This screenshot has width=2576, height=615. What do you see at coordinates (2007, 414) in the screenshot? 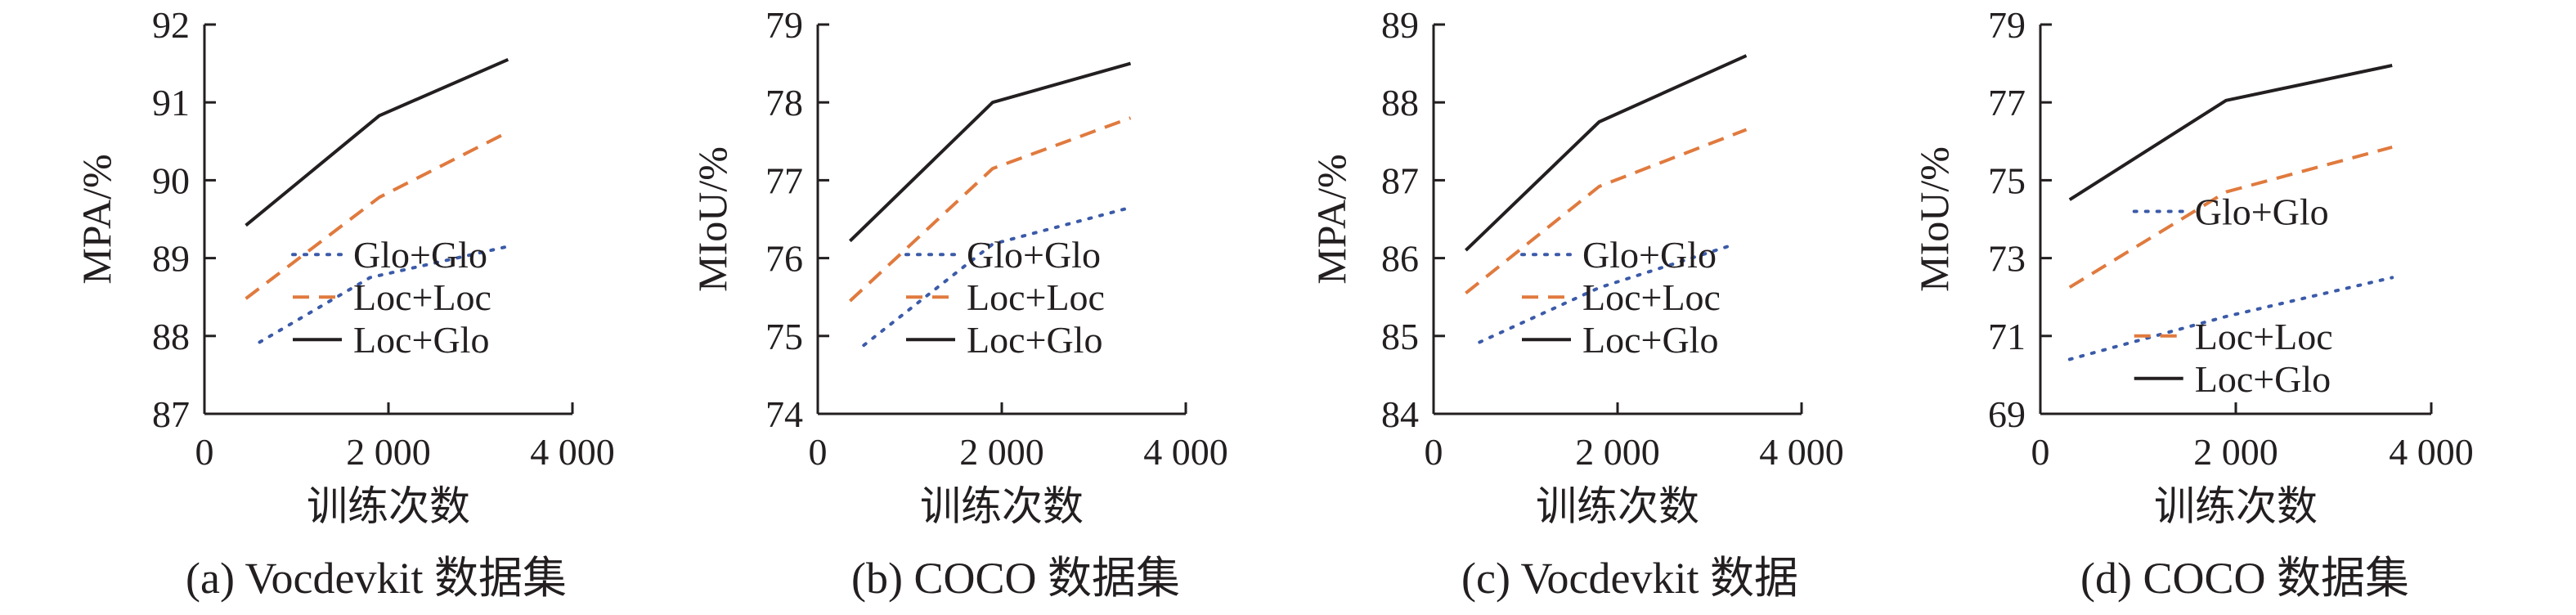
I see `y-tick-label: 69` at bounding box center [2007, 414].